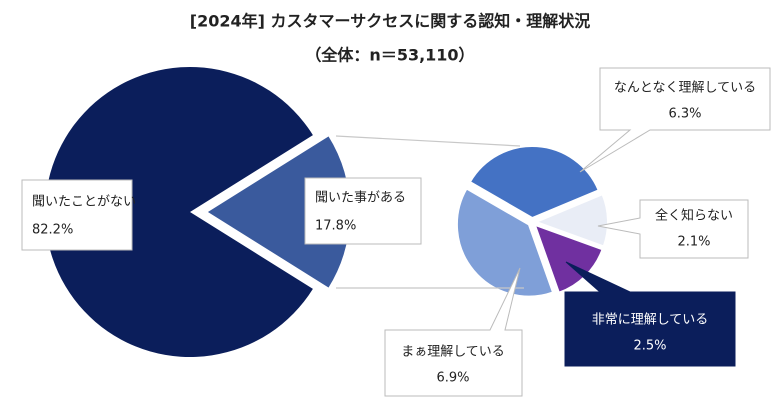  Describe the element at coordinates (363, 211) in the screenshot. I see `callout: 聞いた事がある 17.8%` at that location.